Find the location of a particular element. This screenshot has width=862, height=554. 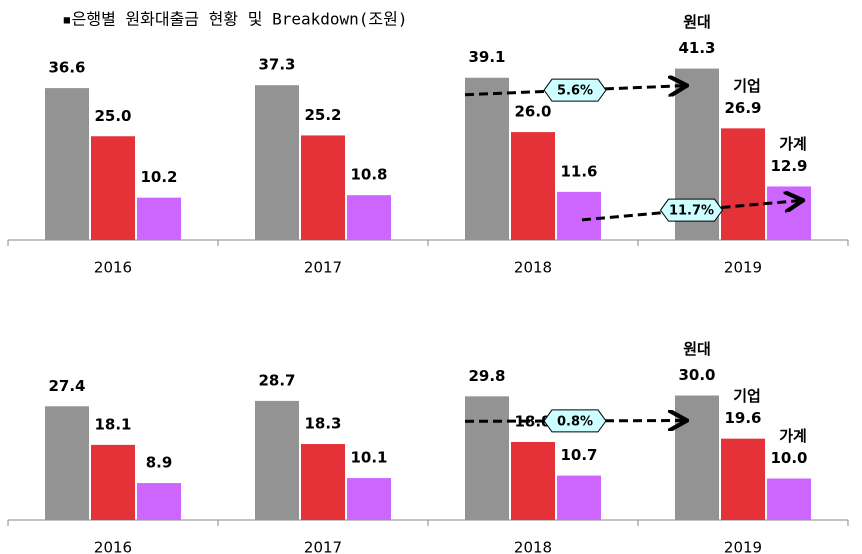

value-label: 10.7 is located at coordinates (578, 455).